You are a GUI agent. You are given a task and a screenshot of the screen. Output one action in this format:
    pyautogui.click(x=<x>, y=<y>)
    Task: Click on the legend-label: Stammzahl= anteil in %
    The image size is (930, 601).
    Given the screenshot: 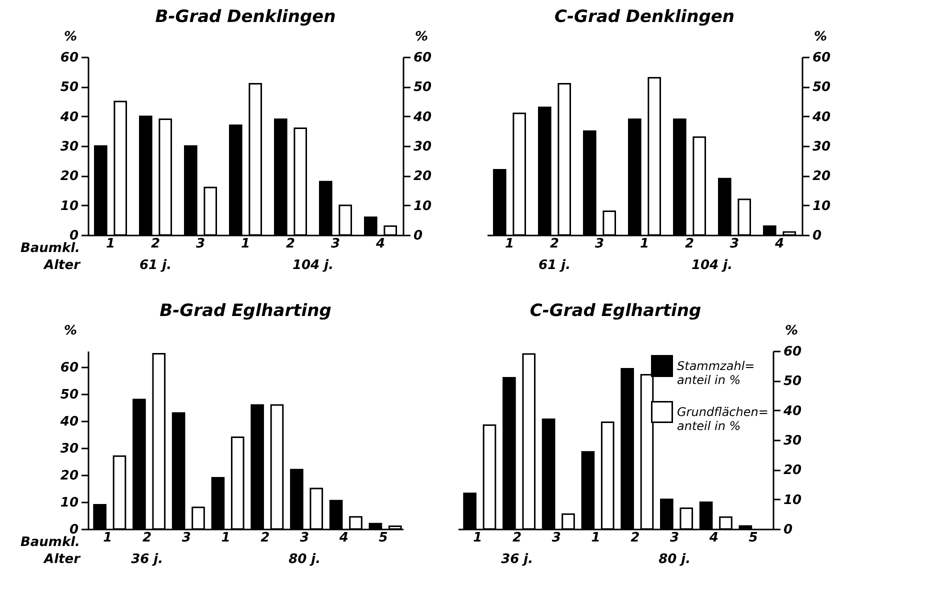 What is the action you would take?
    pyautogui.click(x=716, y=373)
    